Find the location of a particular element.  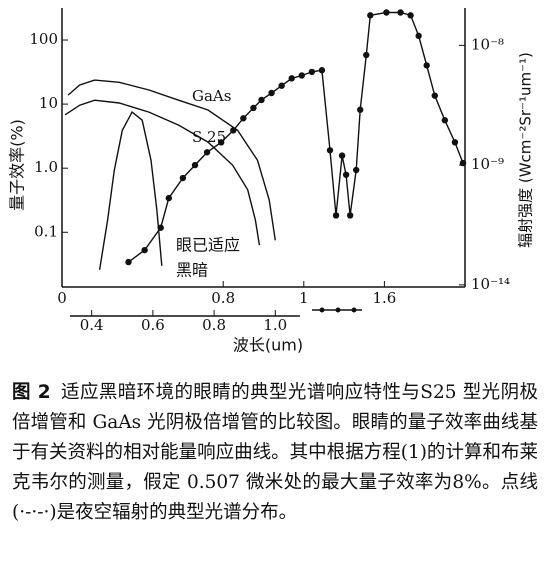

x-tick-label: 0.8 is located at coordinates (223, 298).